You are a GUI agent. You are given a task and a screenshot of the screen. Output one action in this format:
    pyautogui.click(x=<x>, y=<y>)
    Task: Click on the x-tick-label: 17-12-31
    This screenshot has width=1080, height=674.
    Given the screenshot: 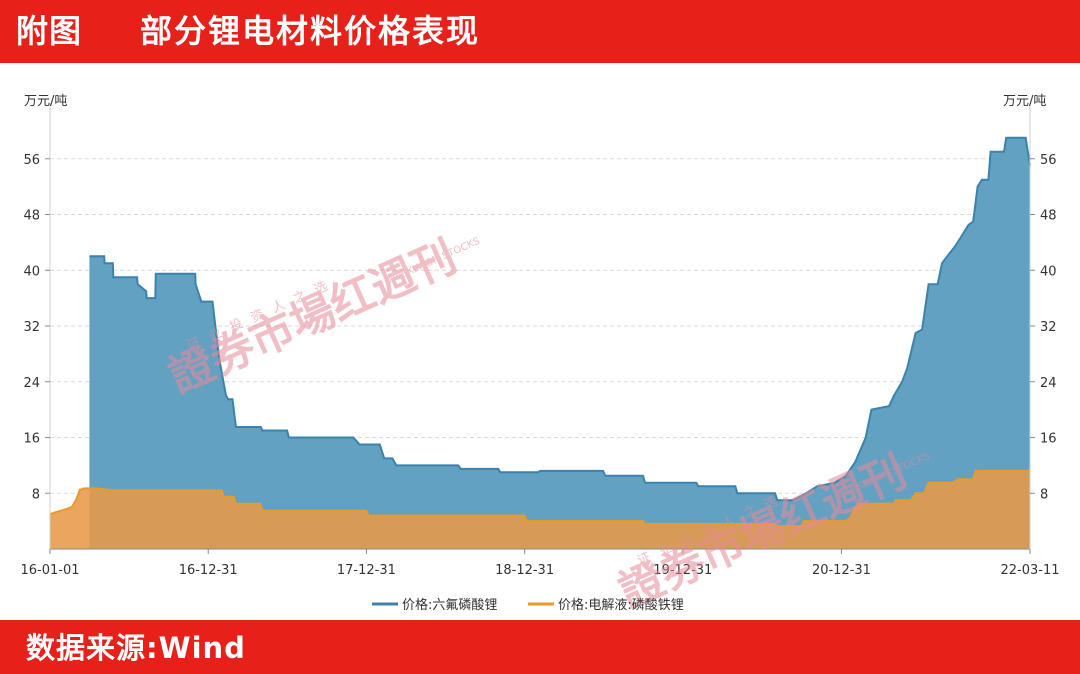 What is the action you would take?
    pyautogui.click(x=366, y=570)
    